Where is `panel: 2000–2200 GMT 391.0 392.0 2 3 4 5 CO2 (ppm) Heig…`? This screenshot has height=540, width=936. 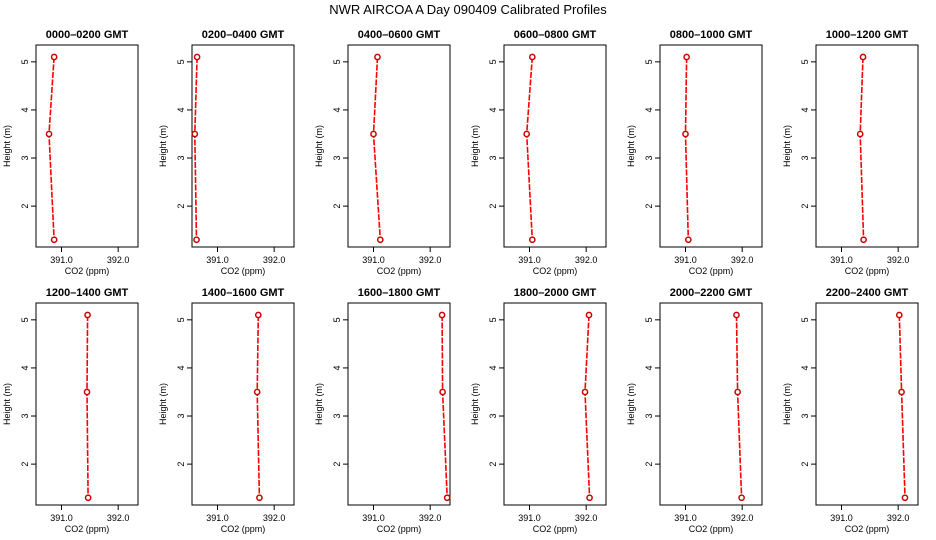 panel: 2000–2200 GMT 391.0 392.0 2 3 4 5 CO2 (ppm) Heig… is located at coordinates (694, 410).